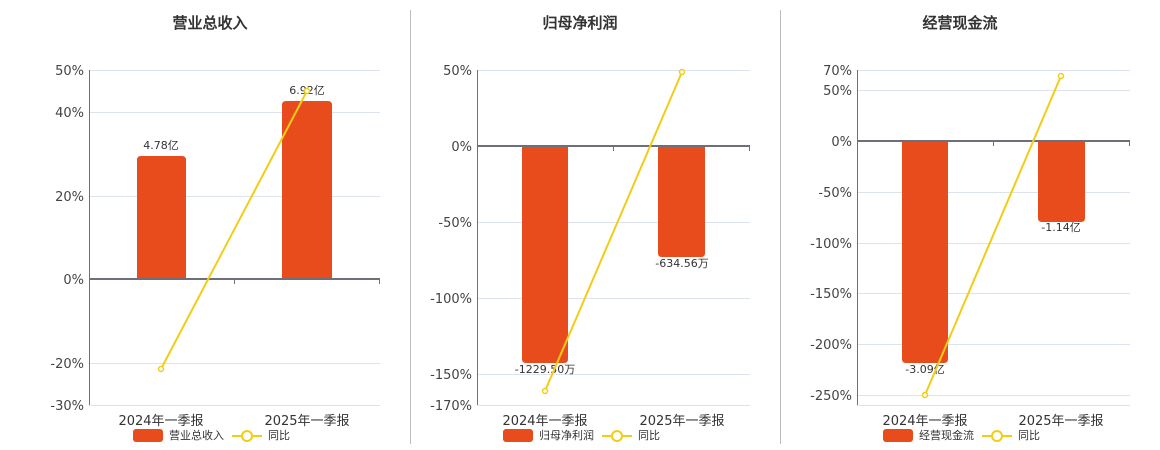 This screenshot has width=1160, height=450. I want to click on chart-legend: 营业总收入 同比, so click(211, 435).